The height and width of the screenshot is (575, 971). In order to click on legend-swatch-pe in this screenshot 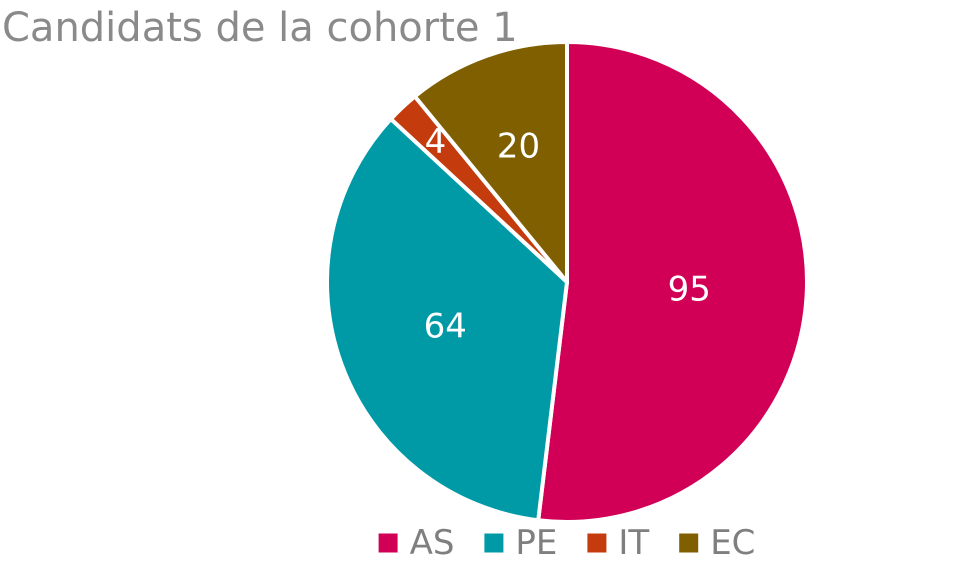, I will do `click(494, 543)`.